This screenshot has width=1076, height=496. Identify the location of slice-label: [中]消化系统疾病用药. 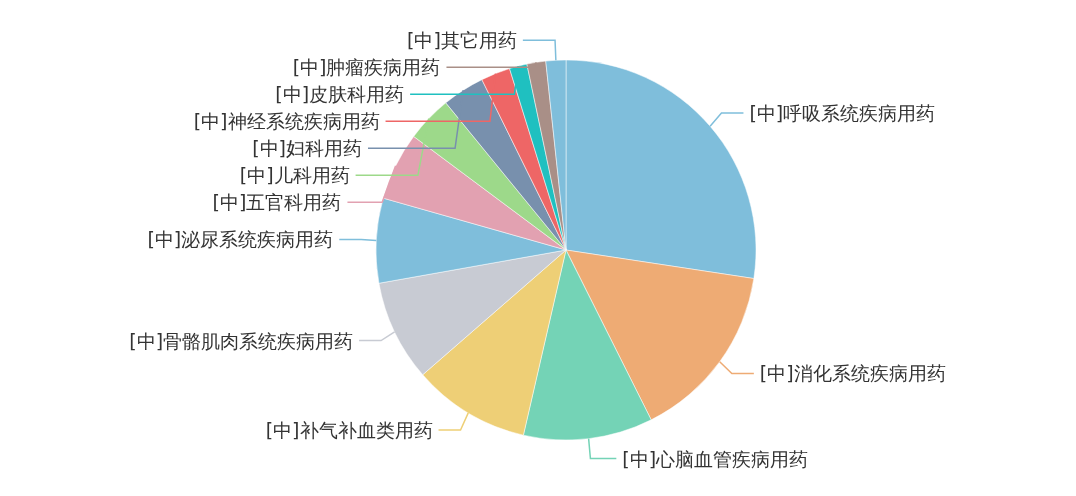
(852, 373).